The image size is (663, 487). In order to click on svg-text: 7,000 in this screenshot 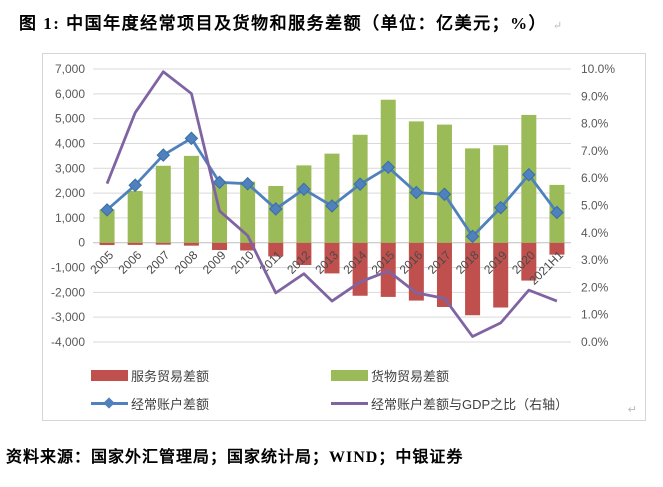, I will do `click(70, 69)`.